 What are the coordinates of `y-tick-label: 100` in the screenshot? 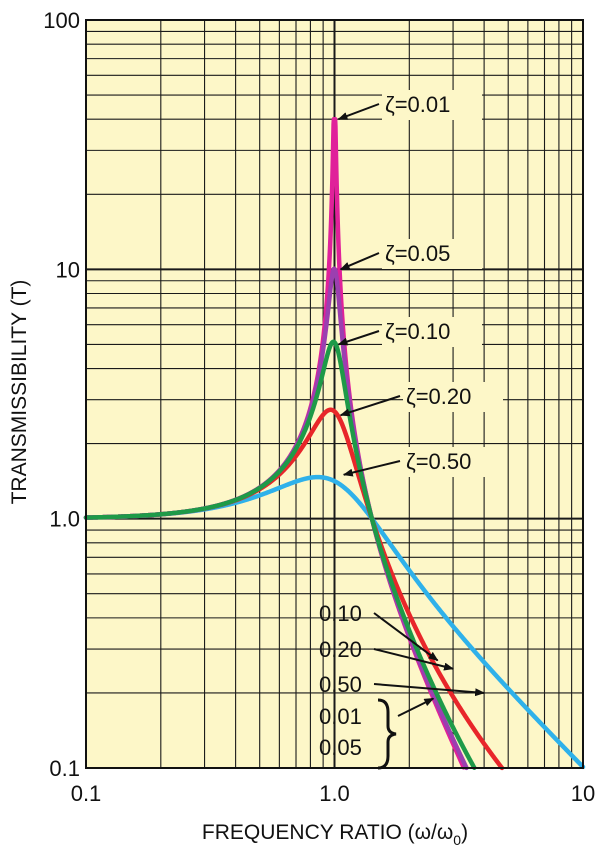 It's located at (61, 20).